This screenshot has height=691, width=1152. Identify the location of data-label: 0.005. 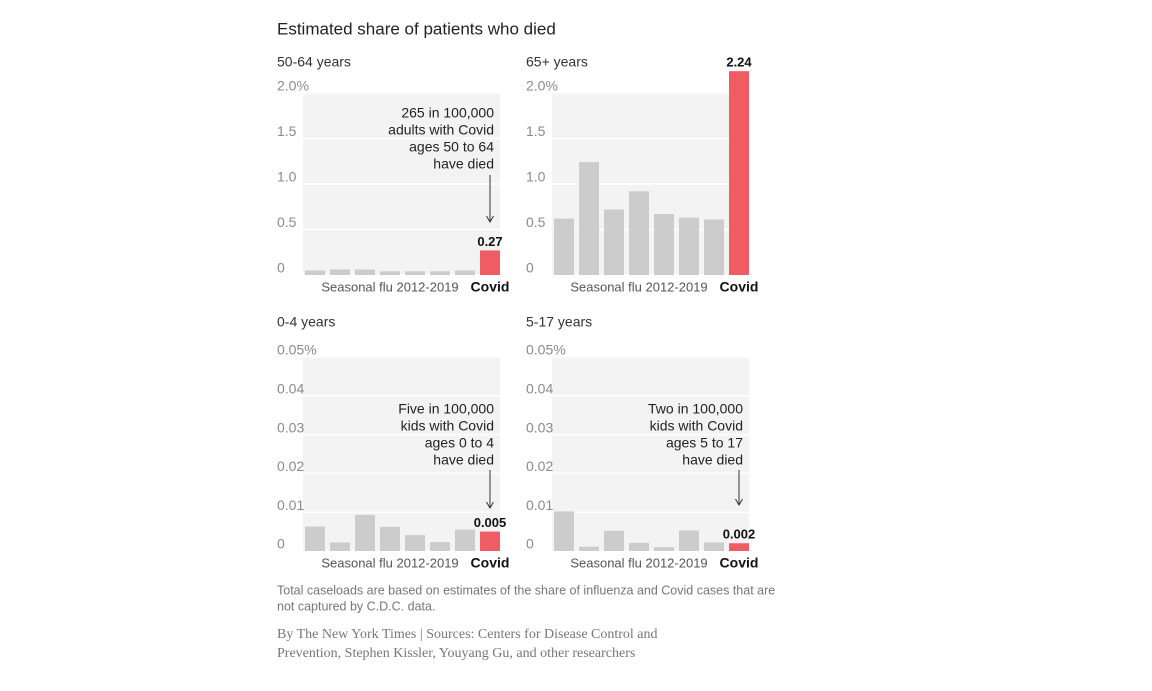
(490, 522).